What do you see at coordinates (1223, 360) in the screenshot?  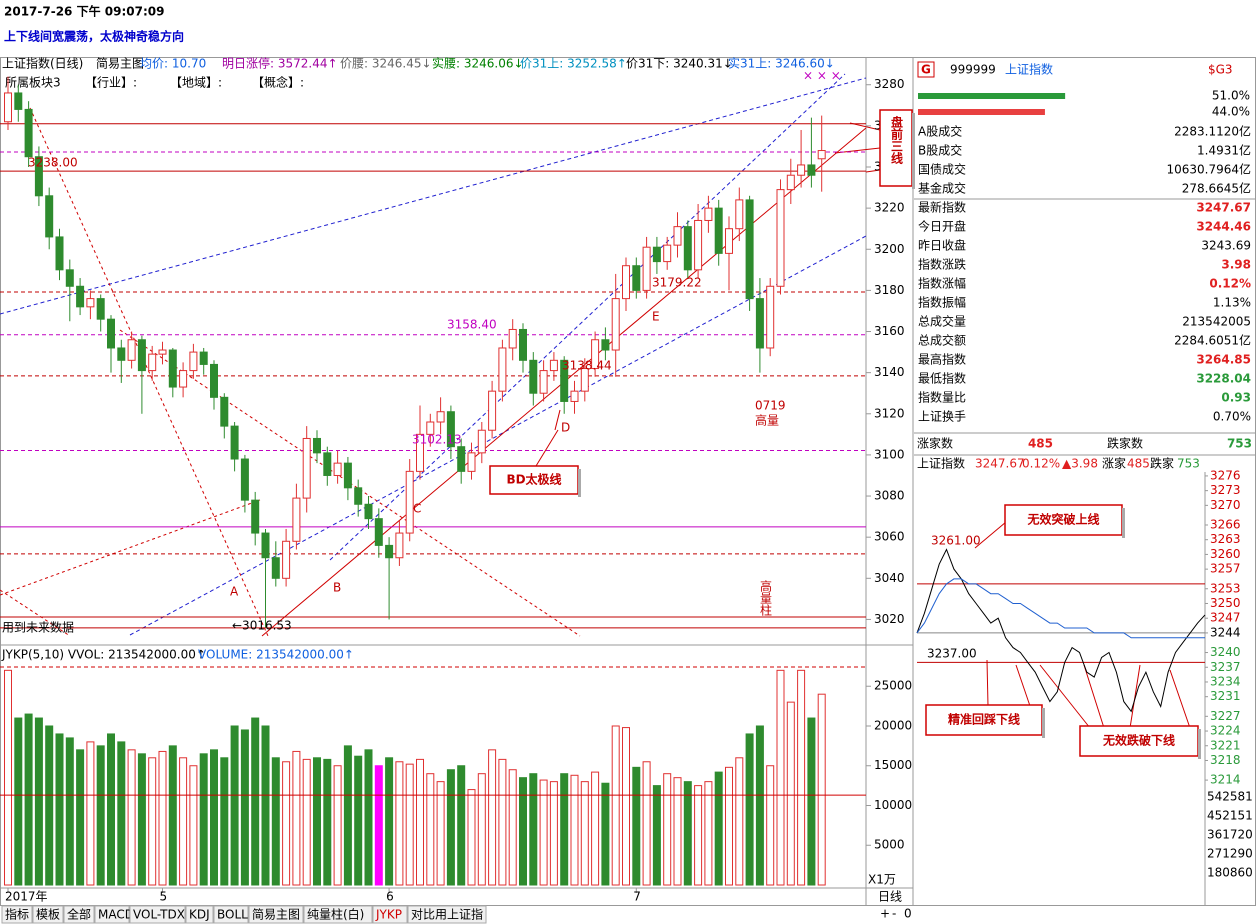 I see `row-value: 3264.85` at bounding box center [1223, 360].